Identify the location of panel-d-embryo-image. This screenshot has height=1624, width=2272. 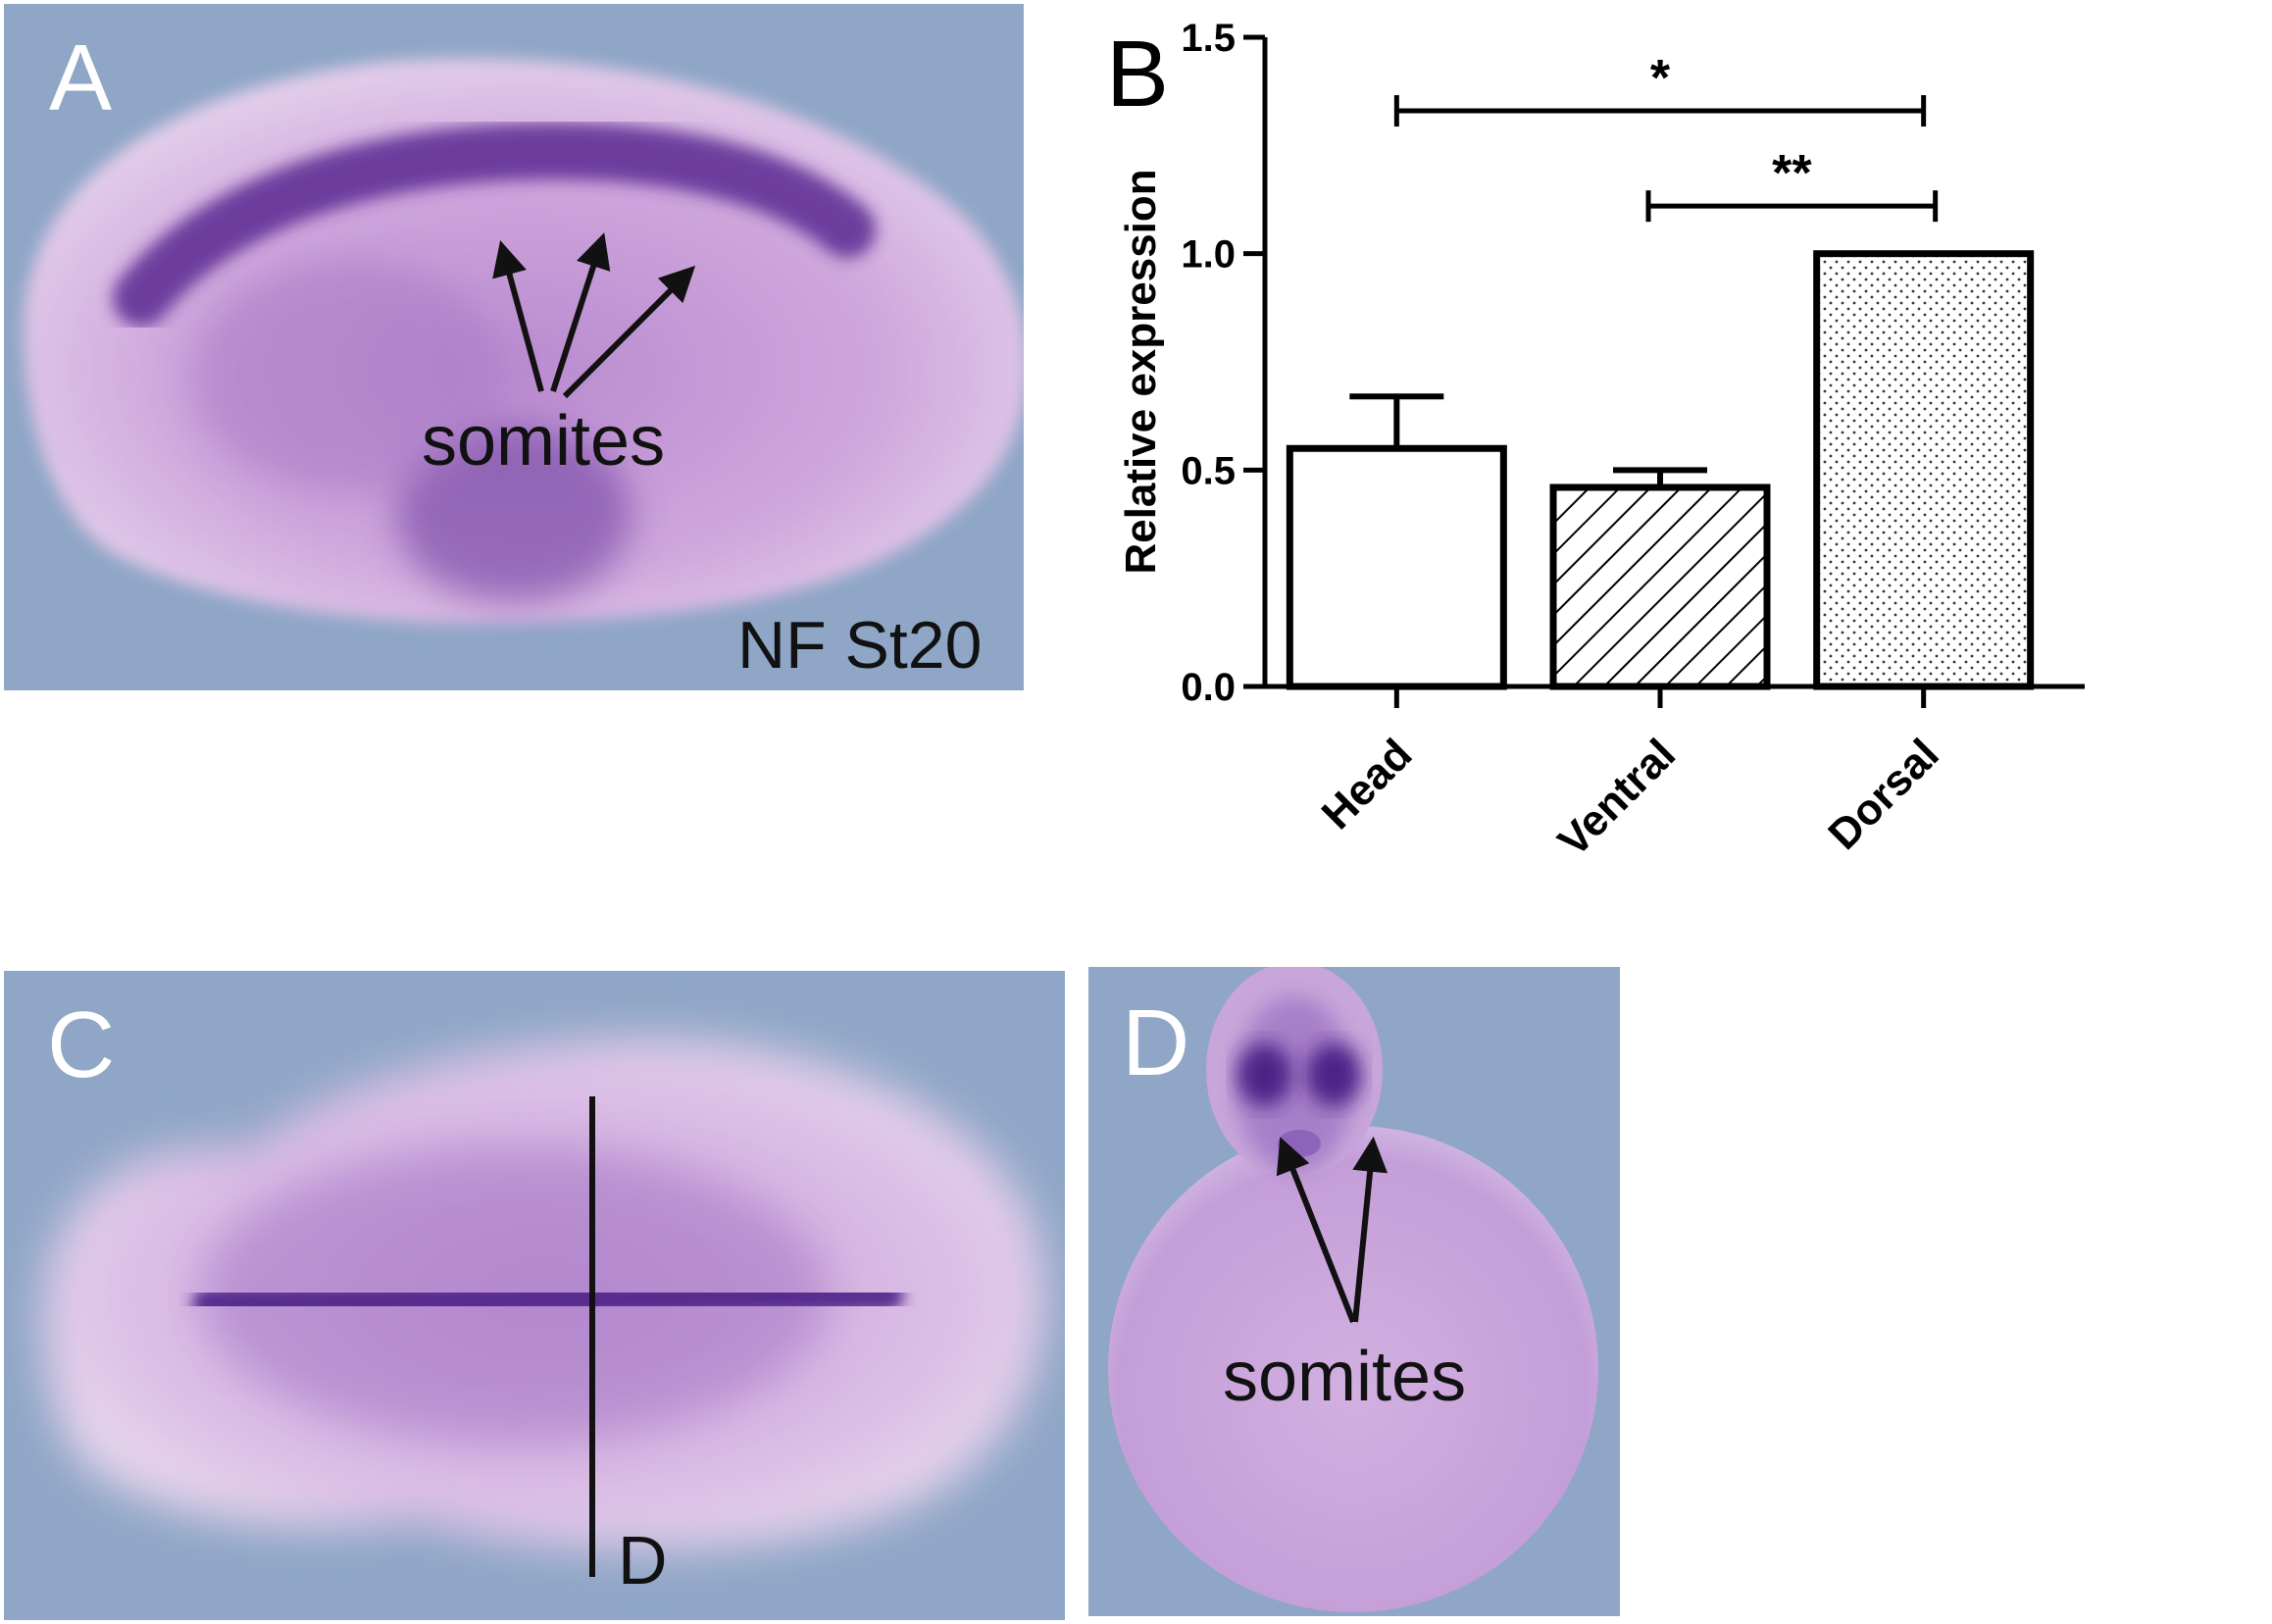
(1354, 1291).